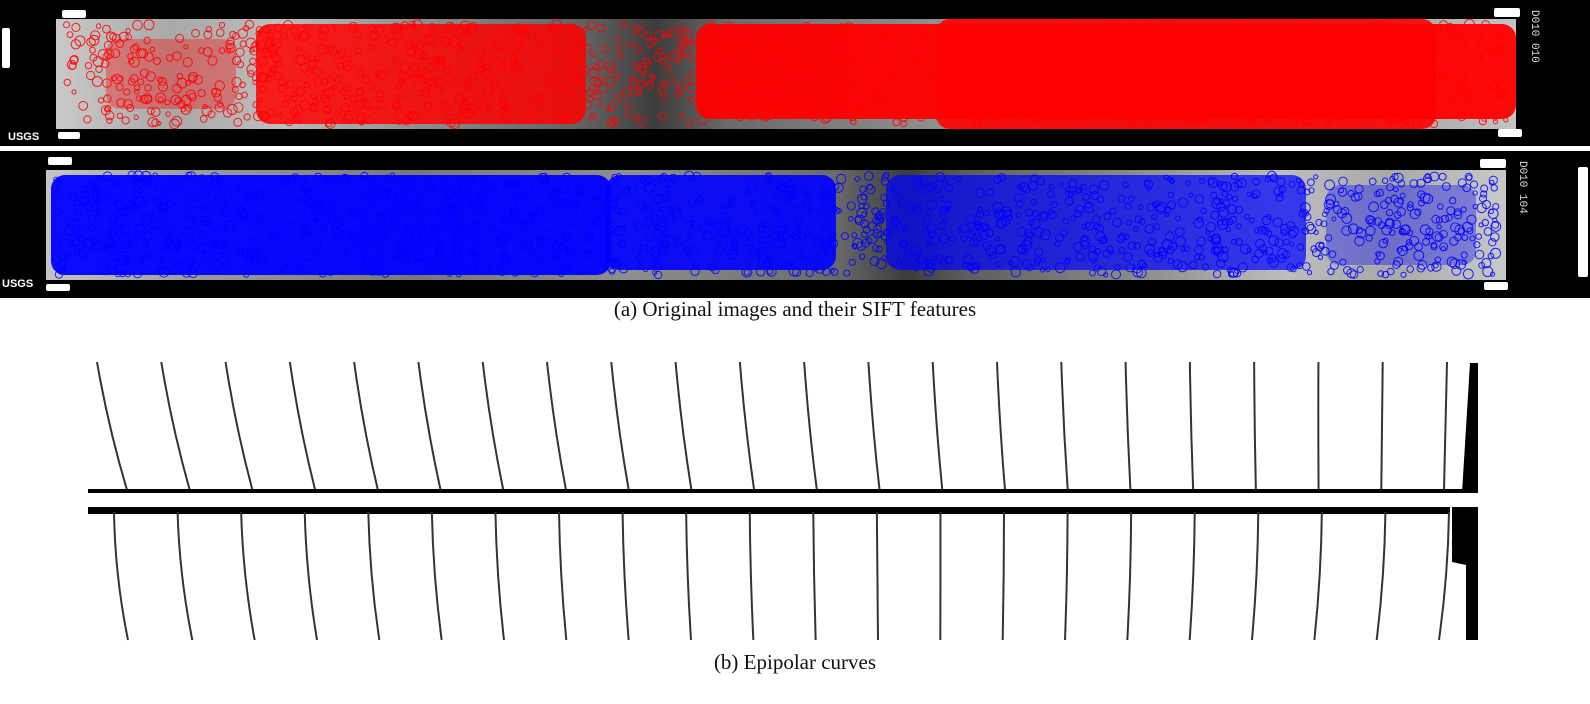 The height and width of the screenshot is (704, 1590). What do you see at coordinates (1522, 187) in the screenshot?
I see `frame-label: D010 104` at bounding box center [1522, 187].